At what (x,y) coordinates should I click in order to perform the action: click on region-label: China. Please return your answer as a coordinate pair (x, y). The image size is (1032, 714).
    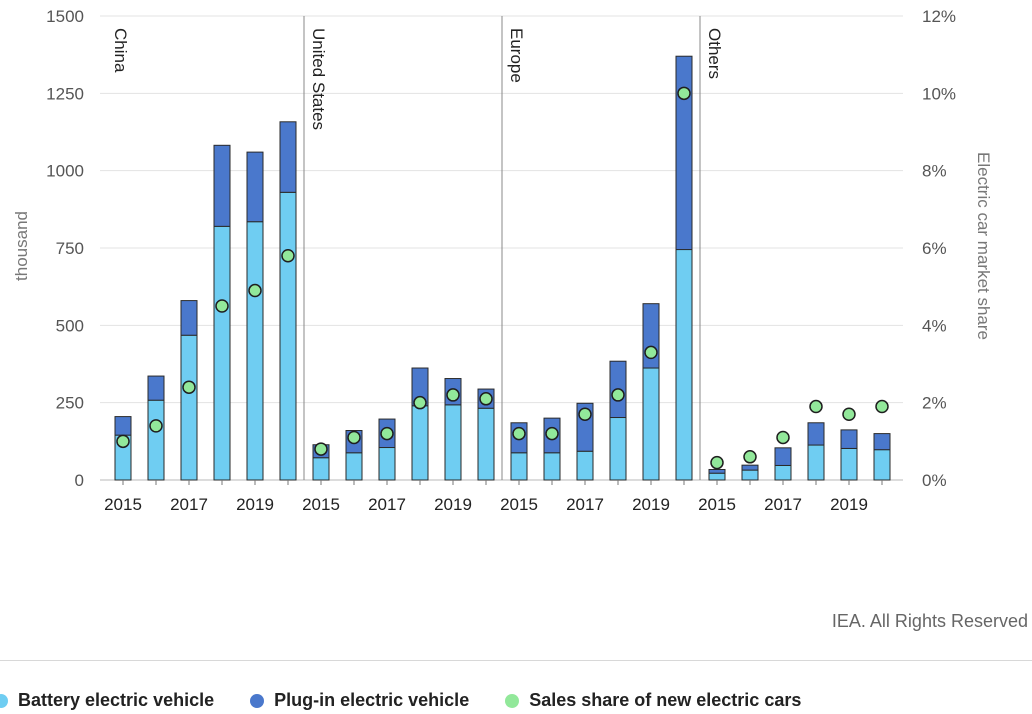
    Looking at the image, I should click on (120, 50).